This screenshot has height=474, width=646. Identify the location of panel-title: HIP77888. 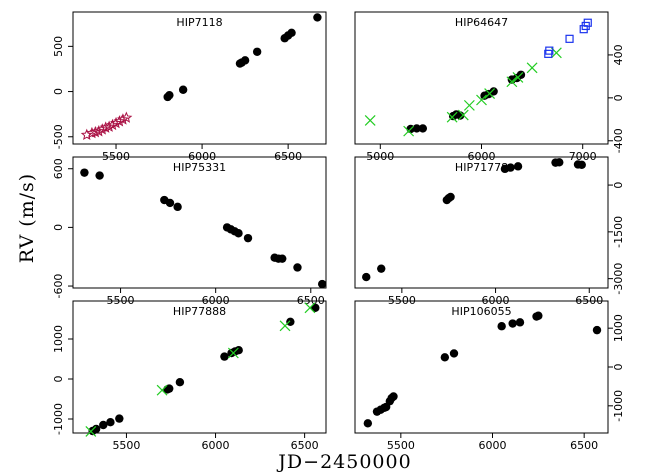
(199, 311).